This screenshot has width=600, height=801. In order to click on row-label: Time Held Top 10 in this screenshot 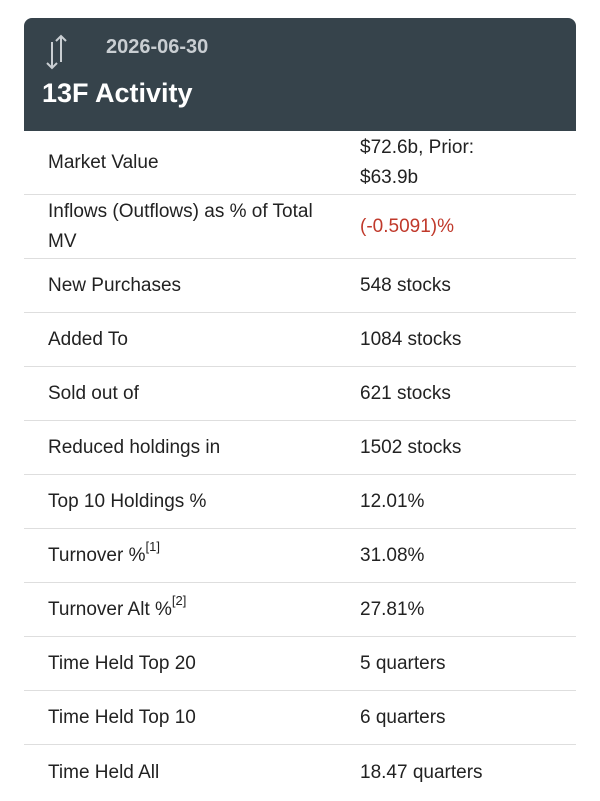, I will do `click(122, 717)`.